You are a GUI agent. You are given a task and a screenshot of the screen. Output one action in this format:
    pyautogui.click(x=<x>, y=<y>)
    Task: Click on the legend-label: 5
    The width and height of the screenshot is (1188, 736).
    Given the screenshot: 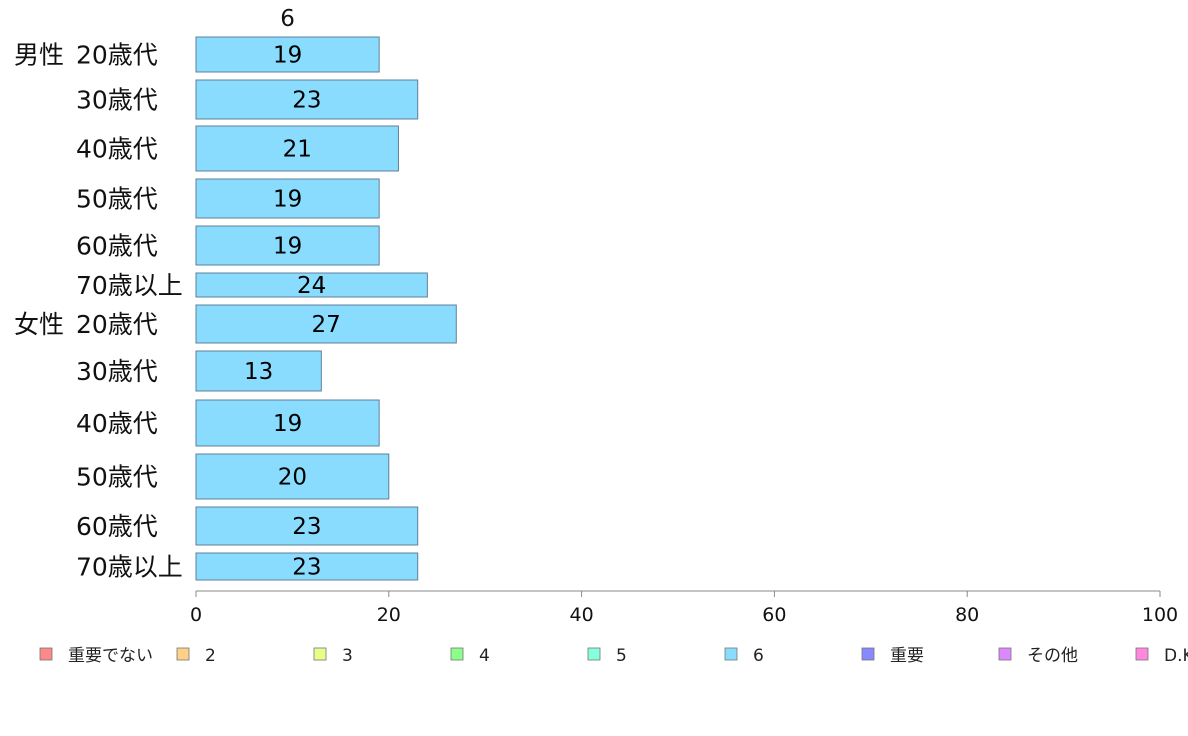 What is the action you would take?
    pyautogui.click(x=621, y=656)
    